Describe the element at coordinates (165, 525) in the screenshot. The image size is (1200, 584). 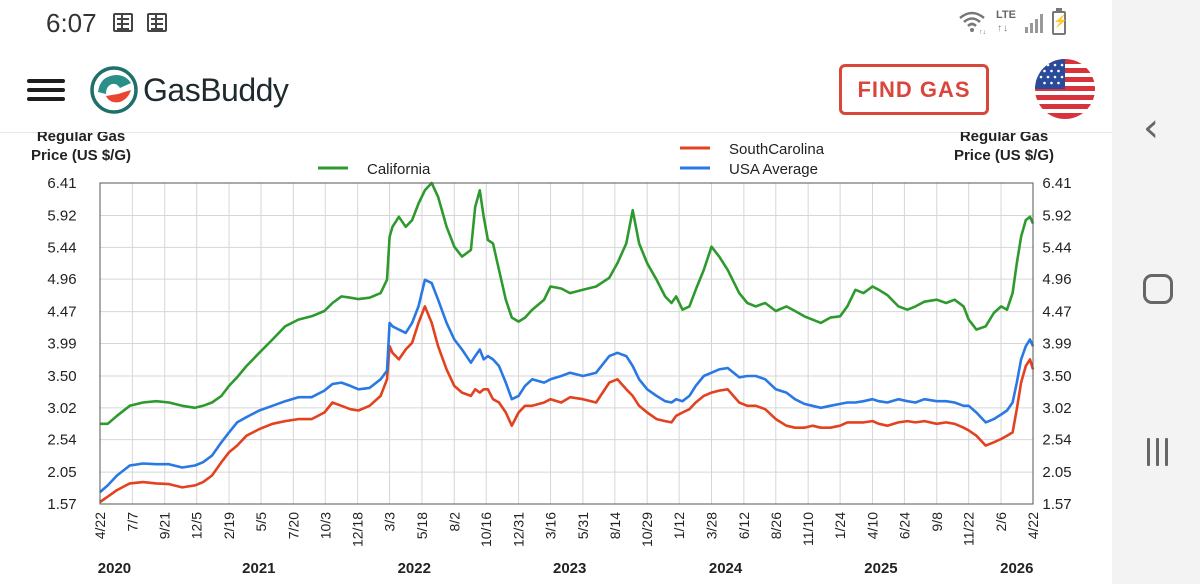
I see `x-tick-label: 9/21` at that location.